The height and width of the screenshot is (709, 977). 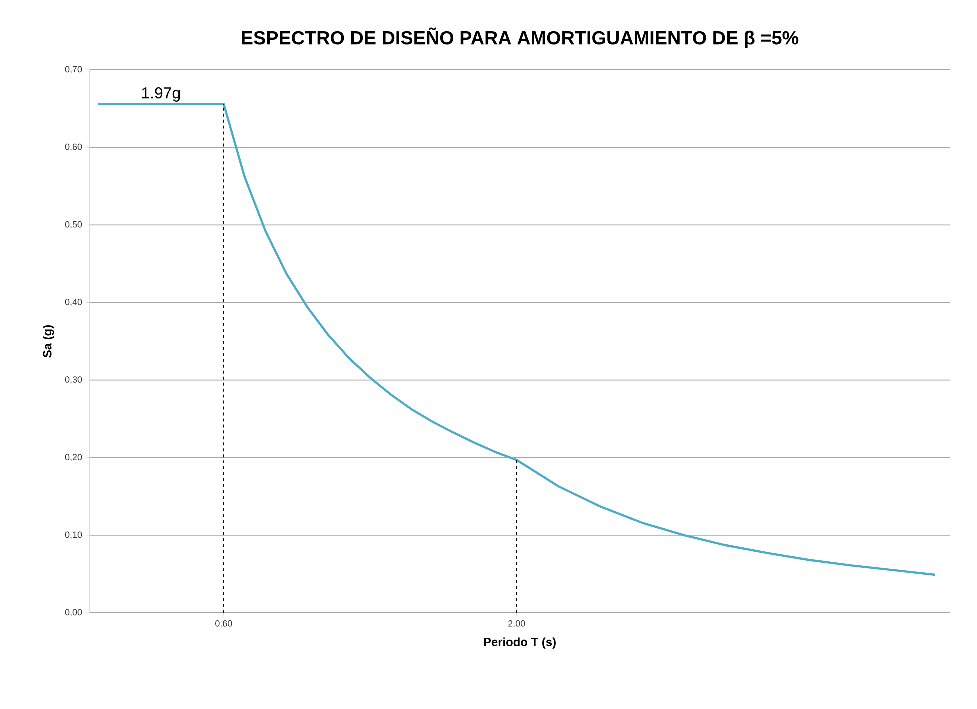 What do you see at coordinates (73, 536) in the screenshot?
I see `y-tick-label: 0,10` at bounding box center [73, 536].